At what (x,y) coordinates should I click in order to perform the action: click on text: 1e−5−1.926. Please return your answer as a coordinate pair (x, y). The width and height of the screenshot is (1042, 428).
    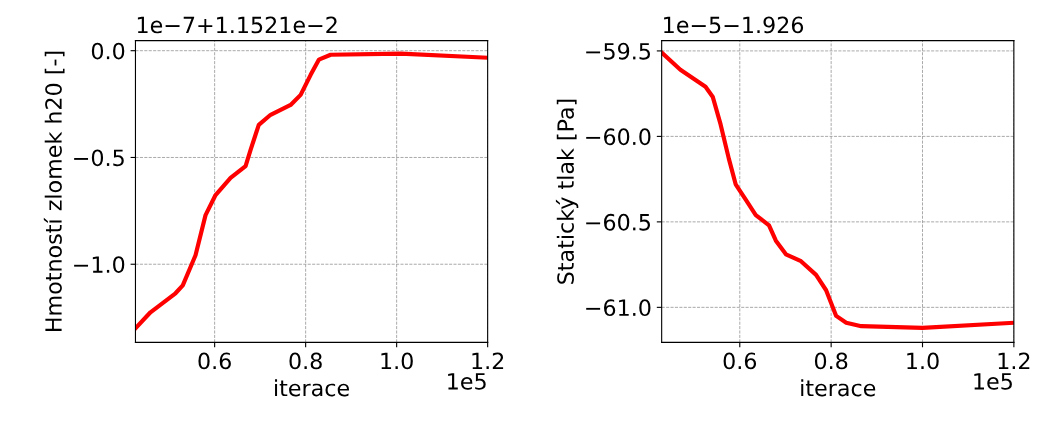
    Looking at the image, I should click on (734, 25).